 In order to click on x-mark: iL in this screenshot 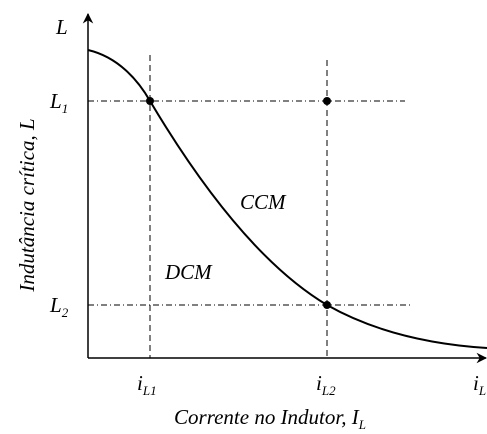, I will do `click(479, 384)`.